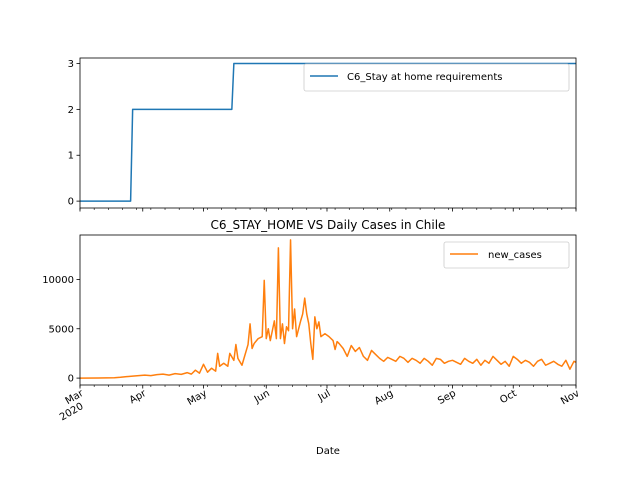 The image size is (640, 480). What do you see at coordinates (71, 64) in the screenshot?
I see `y-tick-label: 3` at bounding box center [71, 64].